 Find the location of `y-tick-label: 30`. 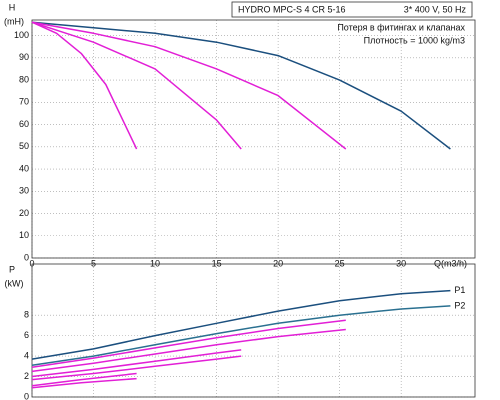

y-tick-label: 30 is located at coordinates (24, 191).